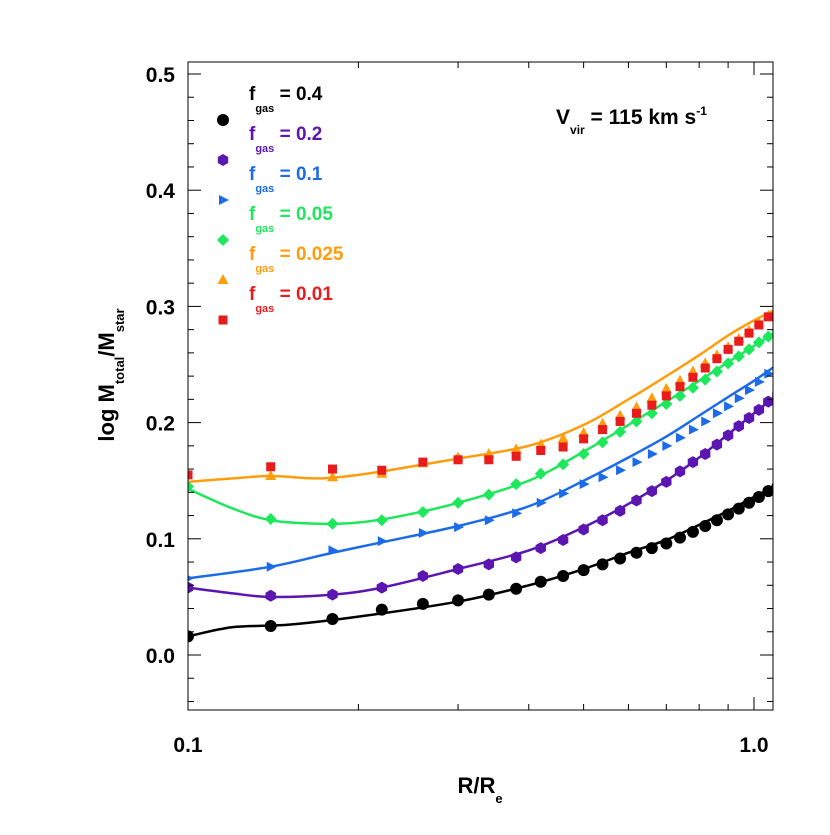 Image resolution: width=830 pixels, height=835 pixels. Describe the element at coordinates (298, 94) in the screenshot. I see `legend-label-0-value: = 0.4` at that location.